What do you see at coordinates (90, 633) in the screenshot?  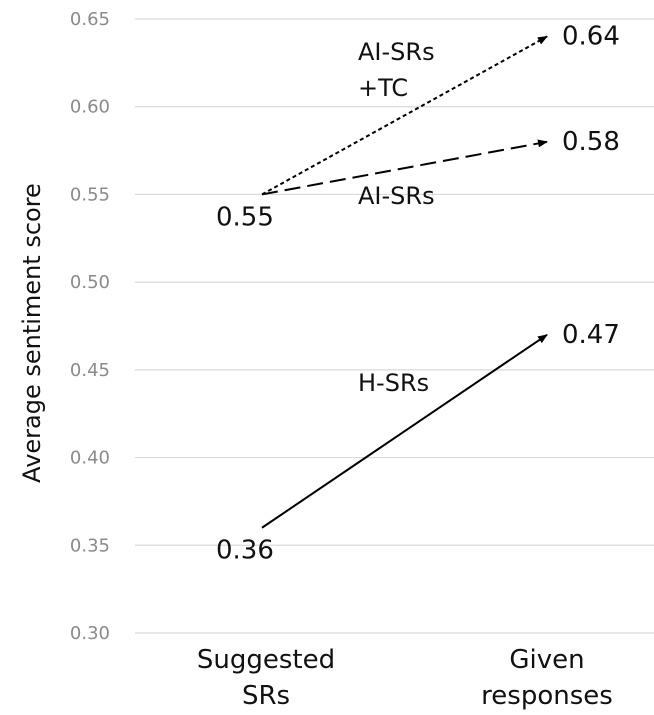 I see `y-tick-label: 0.30` at bounding box center [90, 633].